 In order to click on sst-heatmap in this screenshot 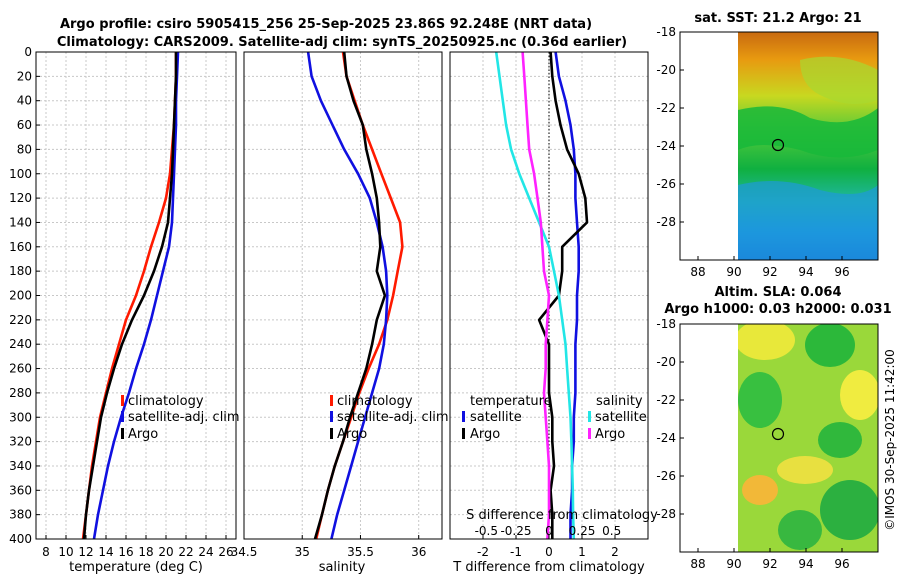, I will do `click(808, 146)`.